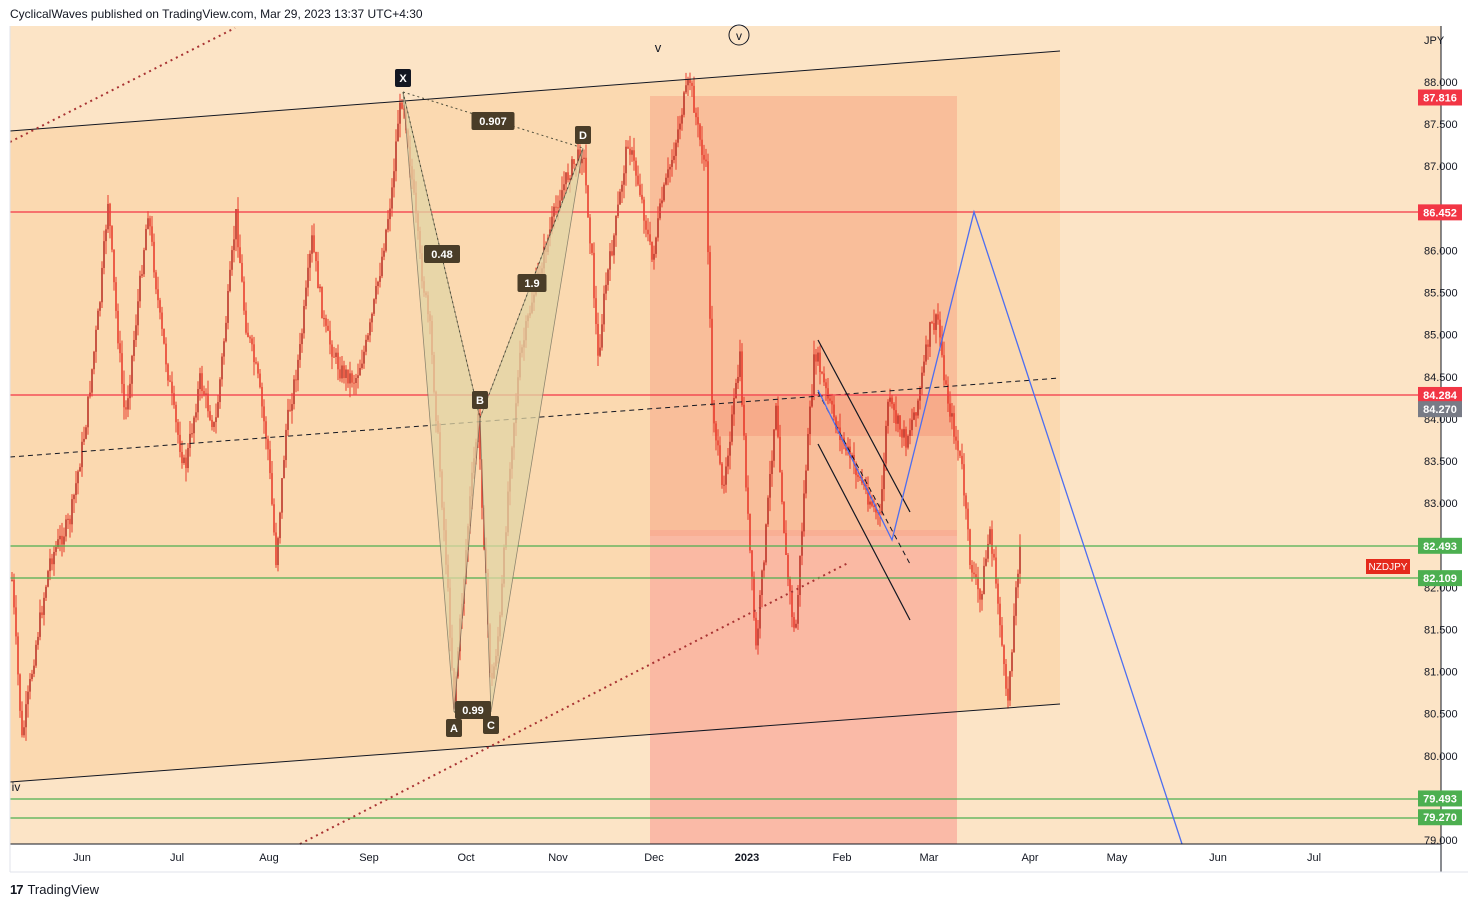 The image size is (1478, 907). I want to click on y-tick-label: 87.500, so click(1441, 125).